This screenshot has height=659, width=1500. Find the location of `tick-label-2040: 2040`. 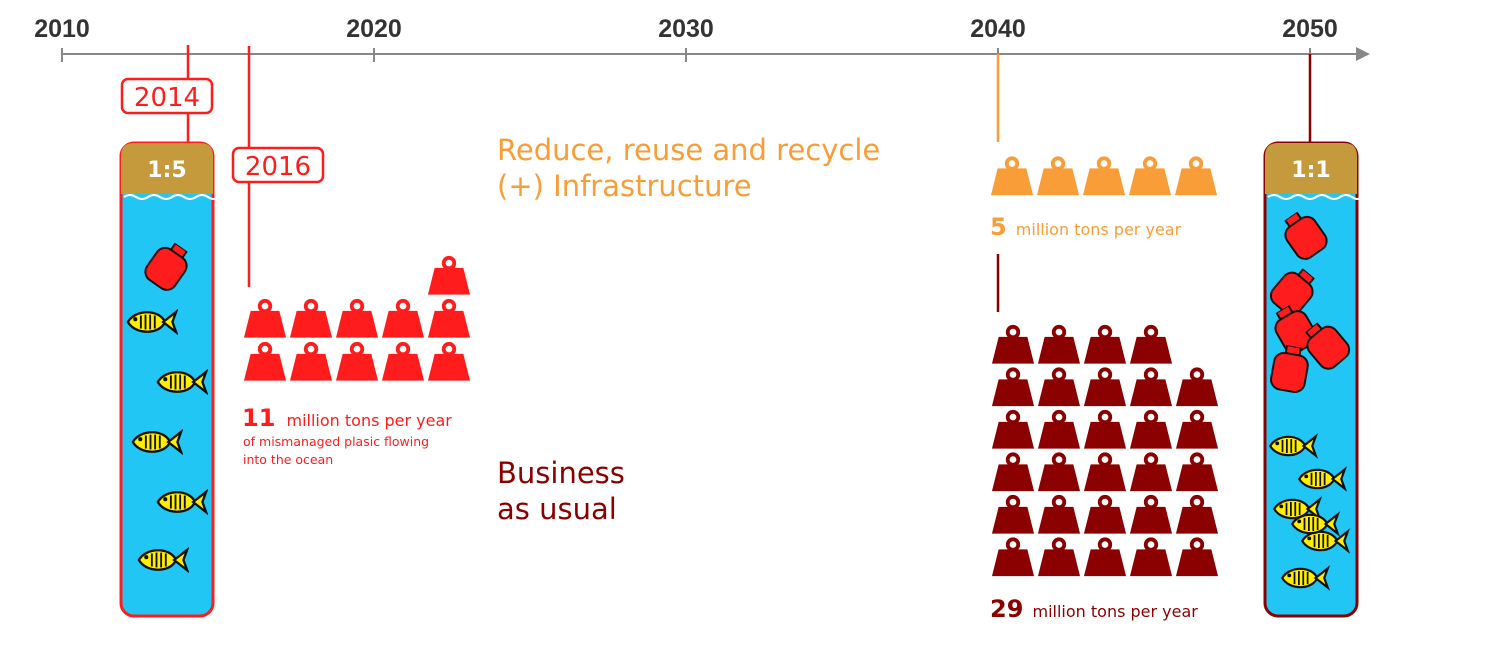

tick-label-2040: 2040 is located at coordinates (998, 29).